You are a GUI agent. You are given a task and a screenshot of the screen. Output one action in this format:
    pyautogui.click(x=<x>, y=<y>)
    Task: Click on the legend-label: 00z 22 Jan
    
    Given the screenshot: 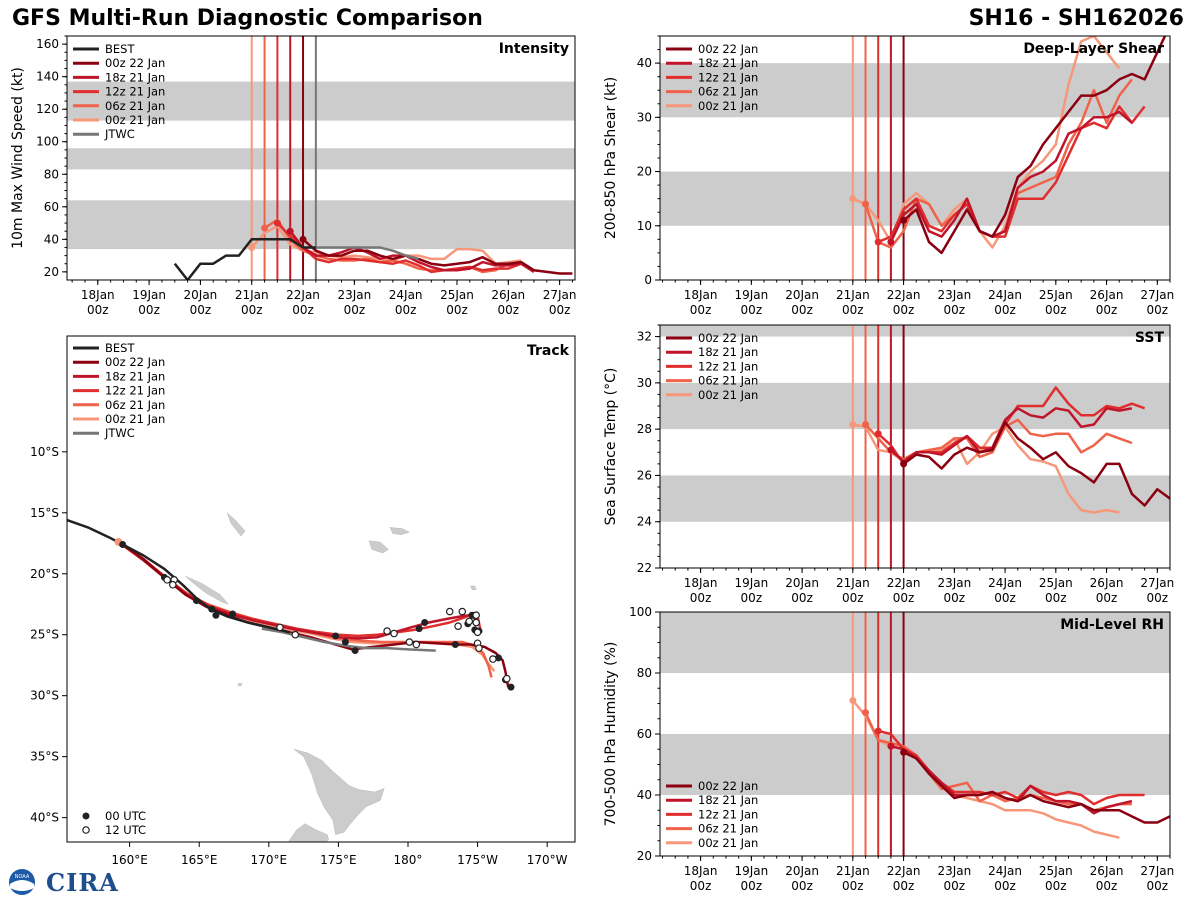 What is the action you would take?
    pyautogui.click(x=135, y=362)
    